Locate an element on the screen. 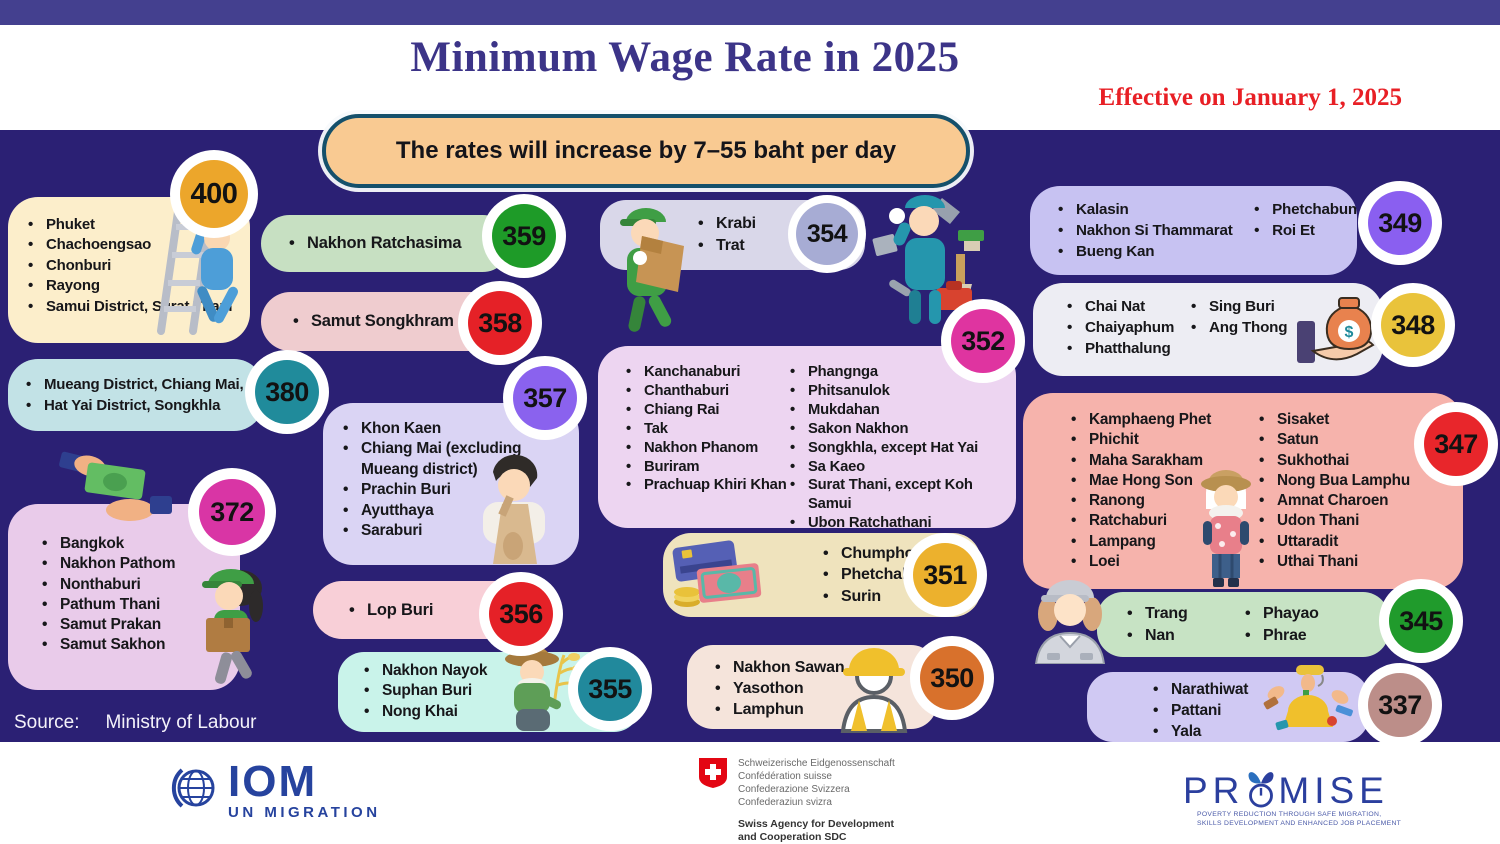 The image size is (1500, 844). province-item: Tak is located at coordinates (706, 429).